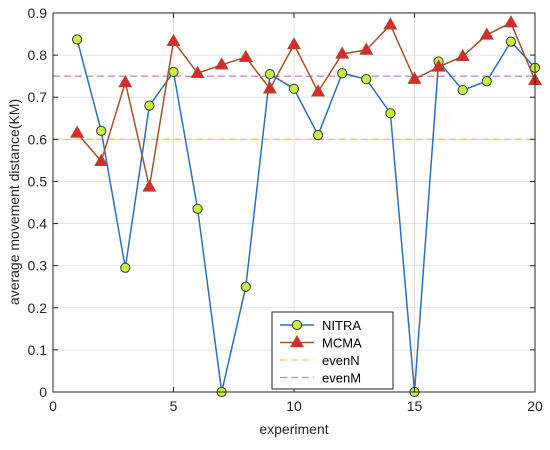 This screenshot has width=550, height=450. Describe the element at coordinates (38, 350) in the screenshot. I see `y-tick-label: 0.1` at that location.